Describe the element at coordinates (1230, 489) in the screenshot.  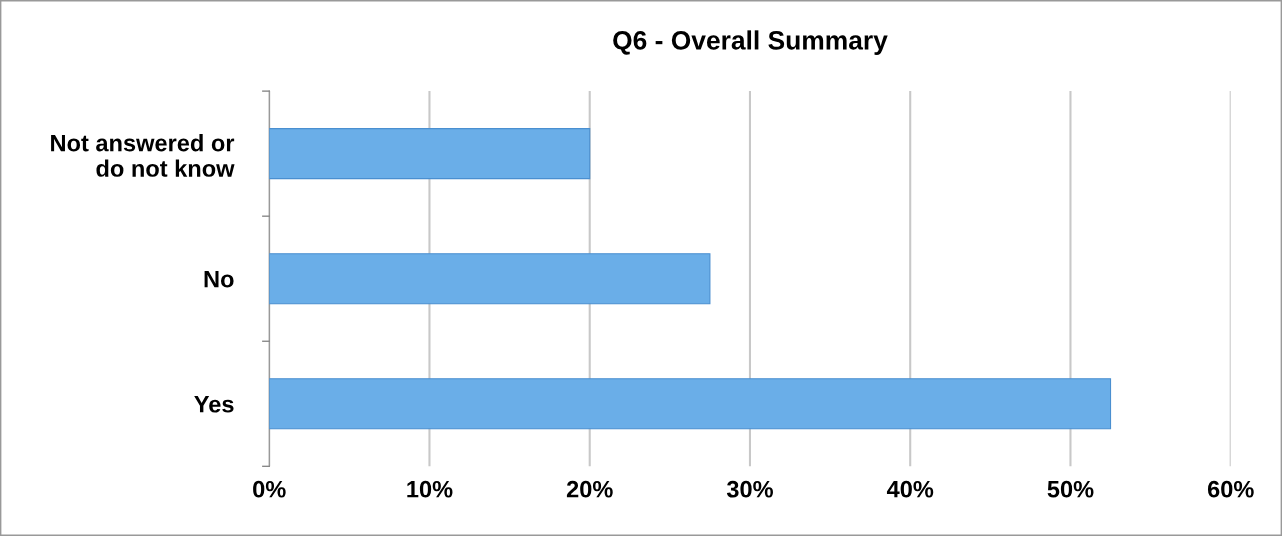
I see `x-tick-label: 60%` at that location.